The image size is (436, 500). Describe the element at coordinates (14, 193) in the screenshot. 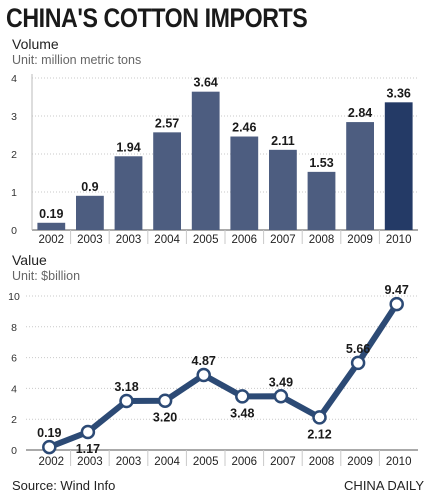

I see `volume-y-tick: 1` at that location.